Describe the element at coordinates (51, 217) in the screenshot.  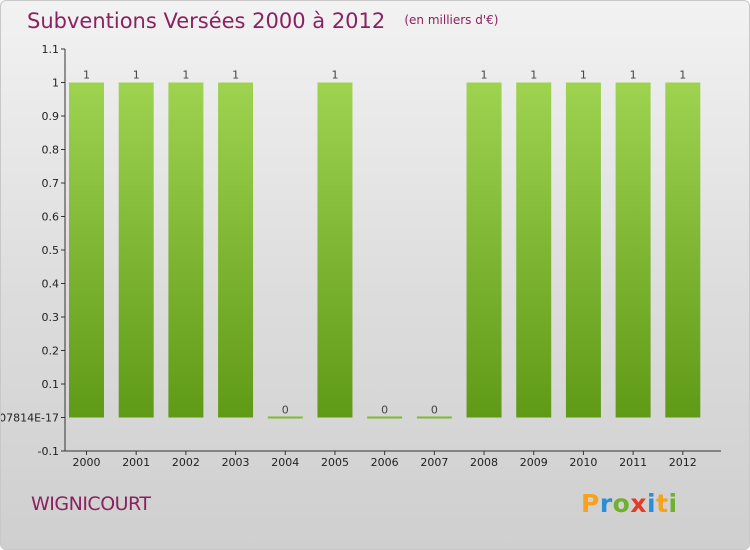
I see `y-tick-label: 0.6` at that location.